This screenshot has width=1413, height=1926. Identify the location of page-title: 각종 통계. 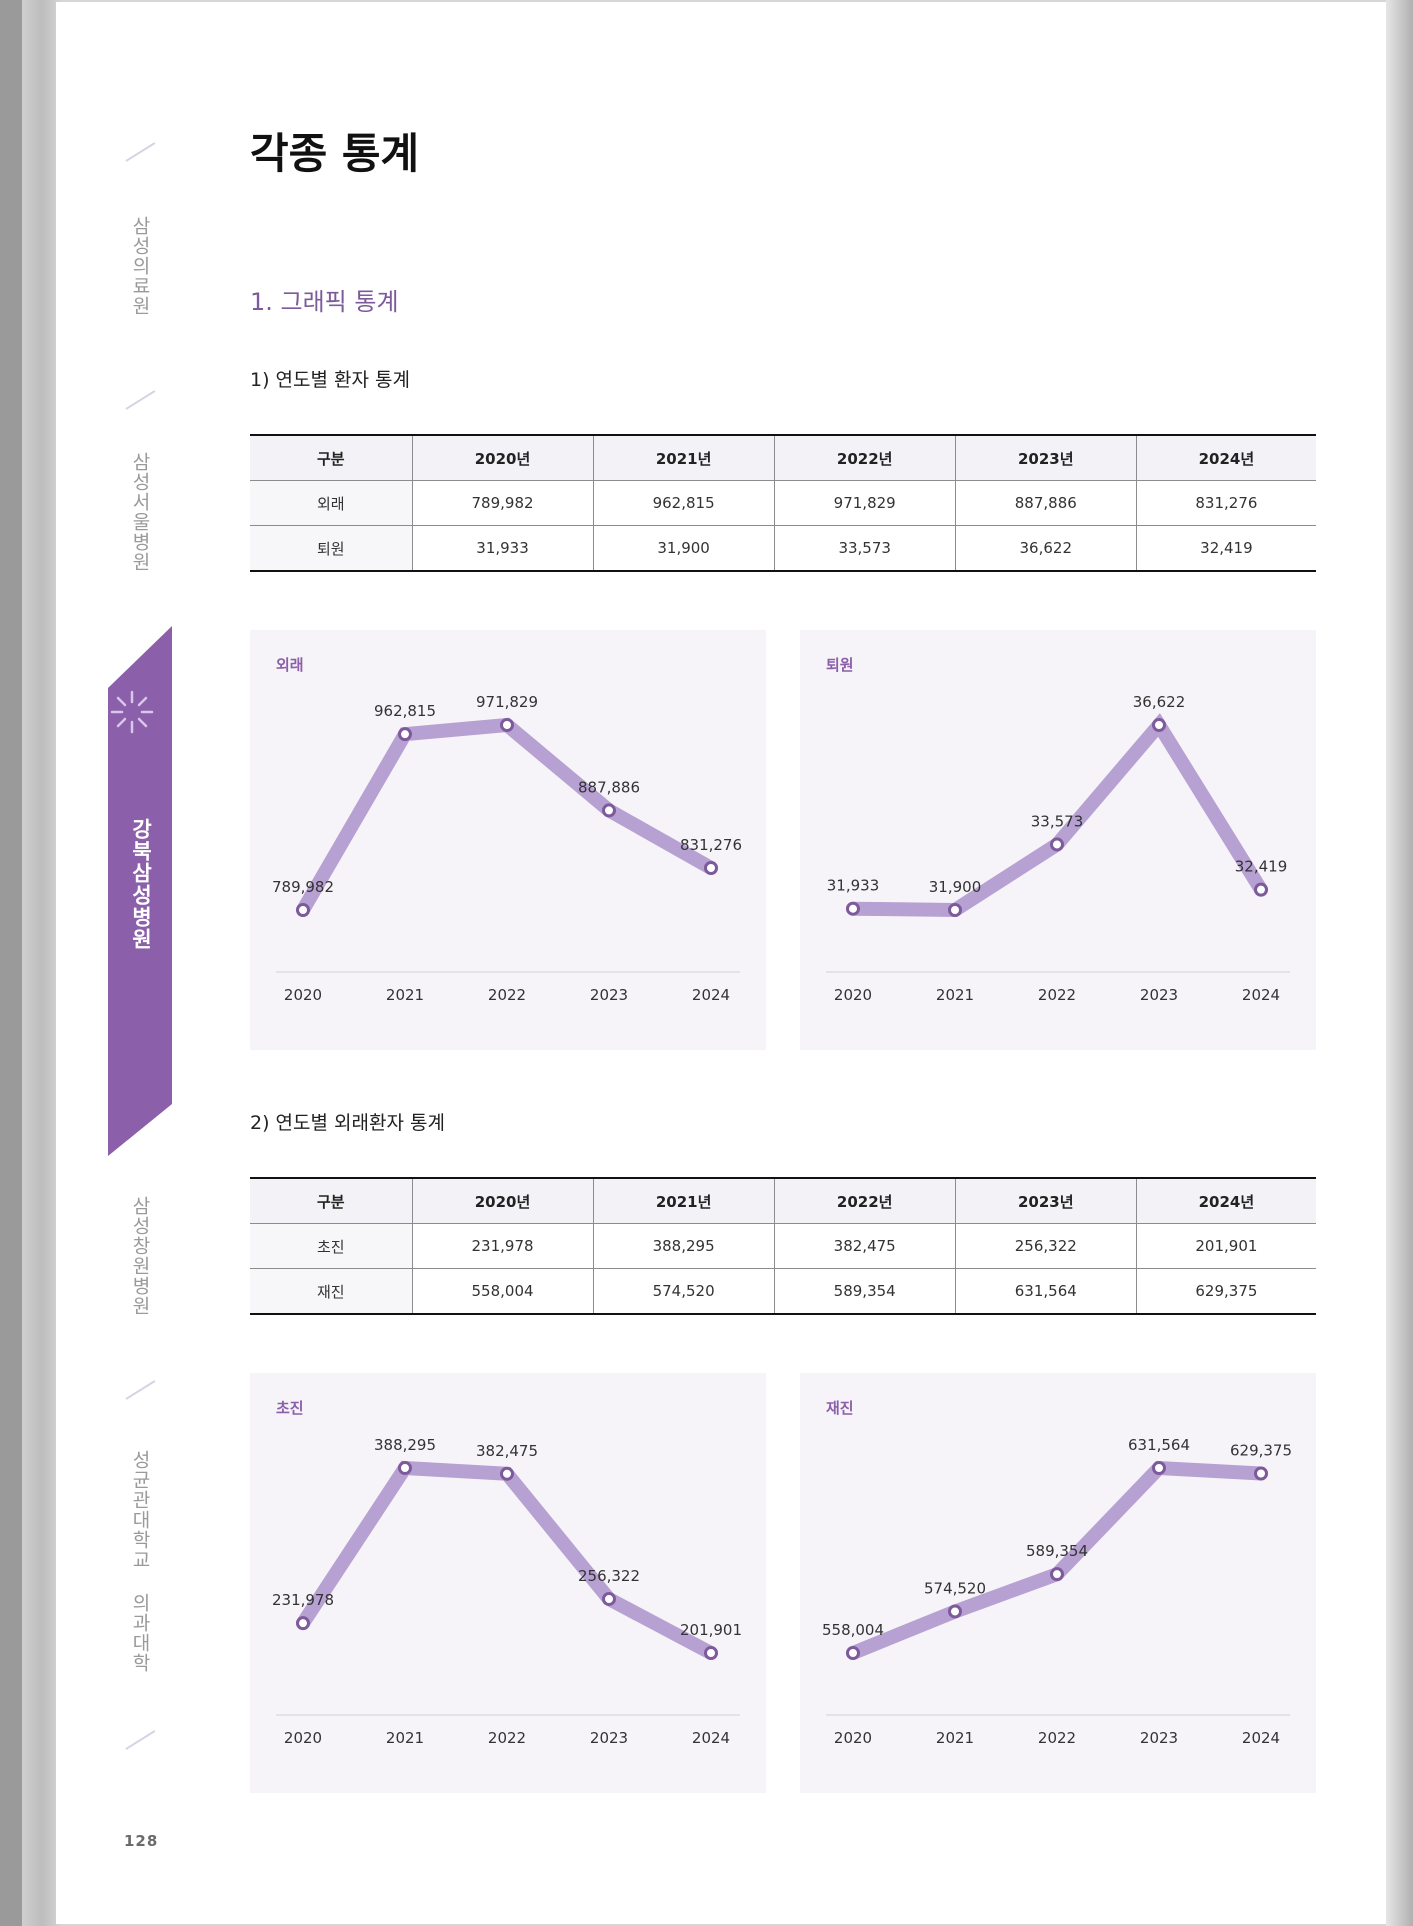
(335, 153).